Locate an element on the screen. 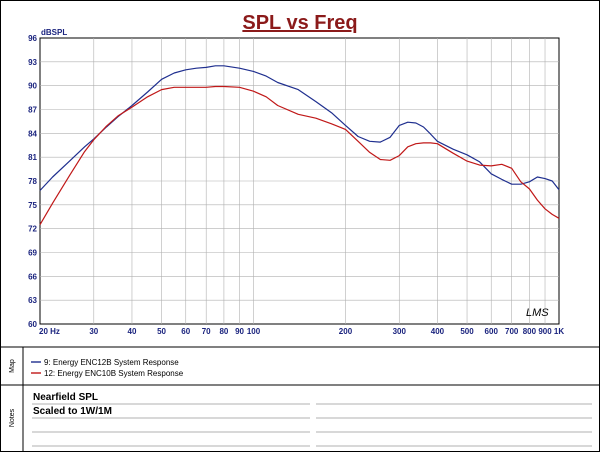 The image size is (600, 452). y-tick-label: 96 is located at coordinates (32, 38).